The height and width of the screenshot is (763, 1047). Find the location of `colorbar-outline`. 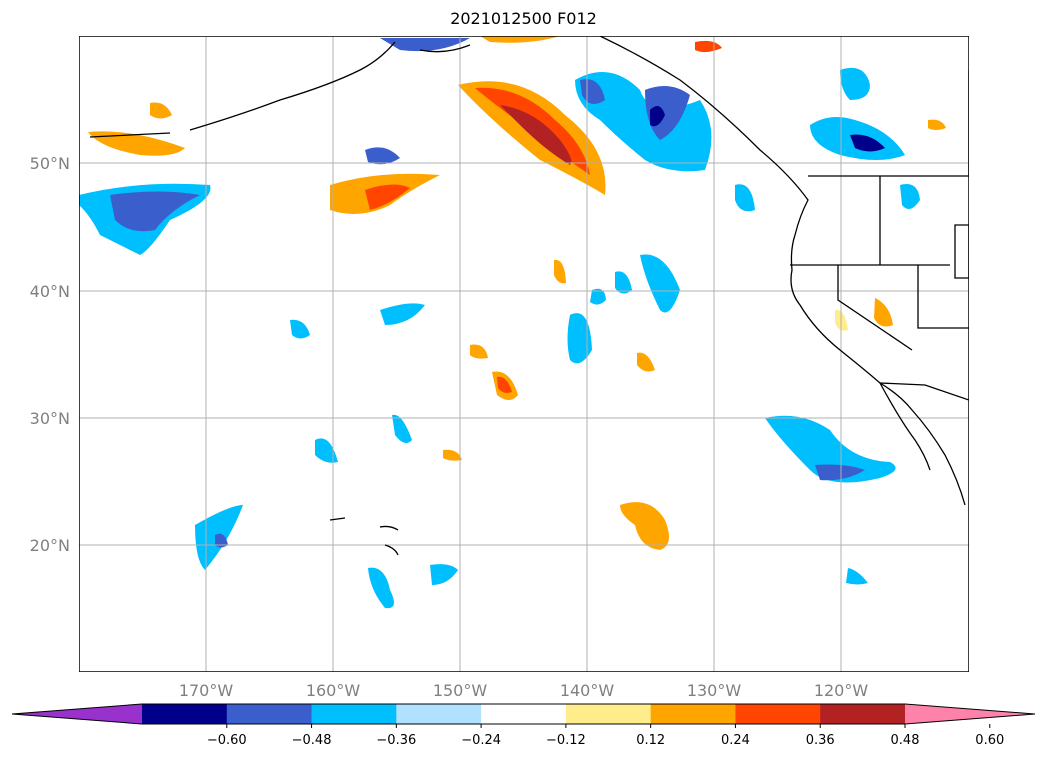

colorbar-outline is located at coordinates (523, 714).